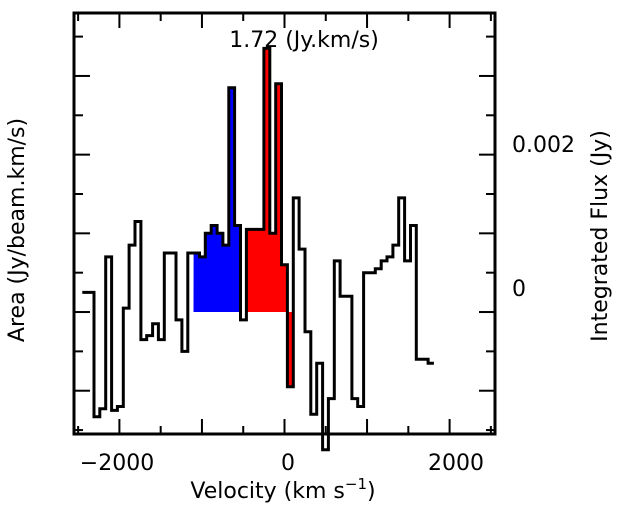 This screenshot has width=618, height=508. Describe the element at coordinates (371, 491) in the screenshot. I see `x-axis-label-close: )` at that location.